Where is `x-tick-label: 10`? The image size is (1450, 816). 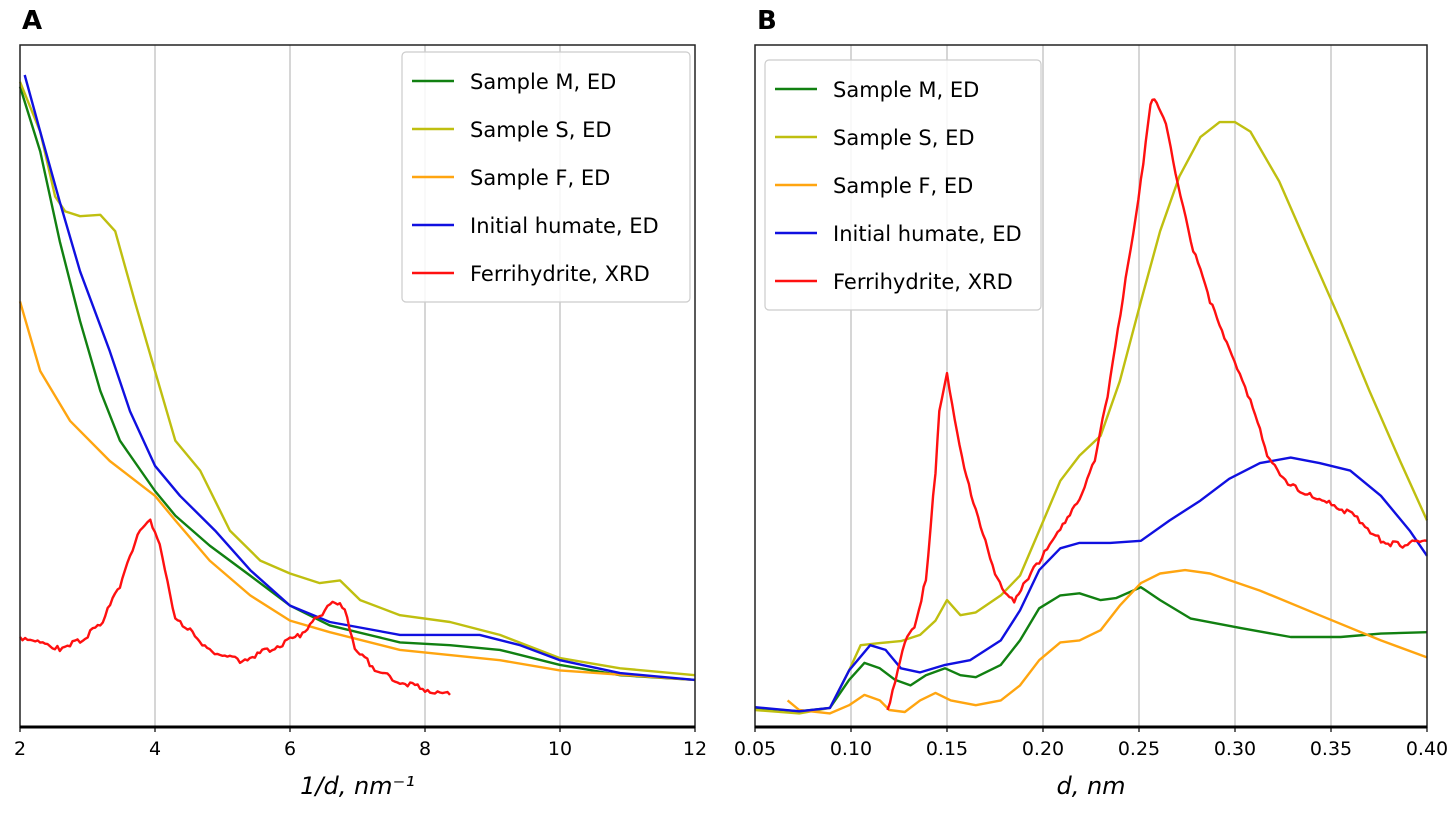 x-tick-label: 10 is located at coordinates (560, 749).